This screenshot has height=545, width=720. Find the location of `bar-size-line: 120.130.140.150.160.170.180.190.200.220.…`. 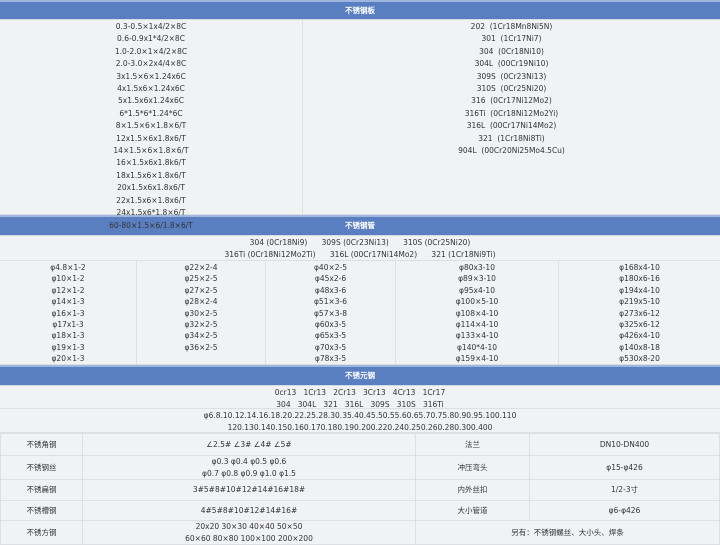

bar-size-line: 120.130.140.150.160.170.180.190.200.220.… is located at coordinates (360, 427).